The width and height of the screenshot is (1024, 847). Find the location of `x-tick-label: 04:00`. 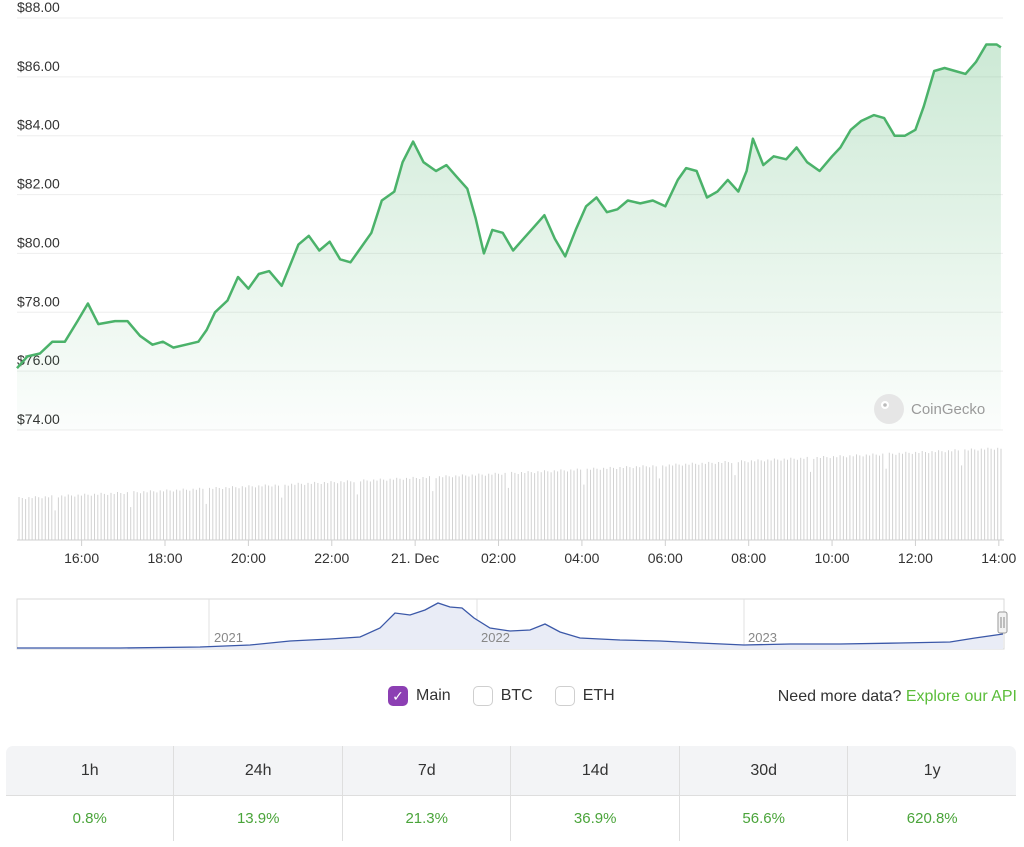

x-tick-label: 04:00 is located at coordinates (581, 558).